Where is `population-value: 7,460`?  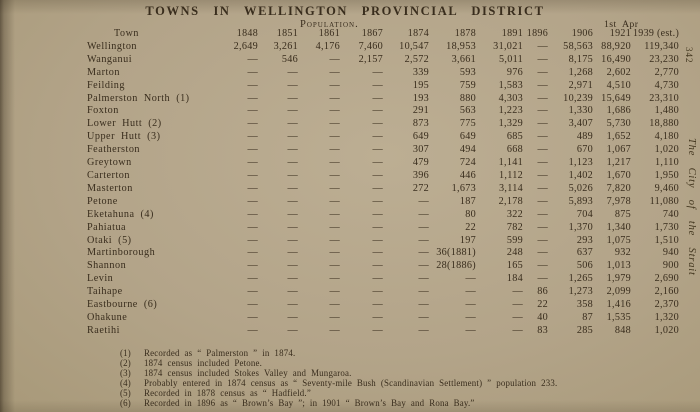 population-value: 7,460 is located at coordinates (370, 46).